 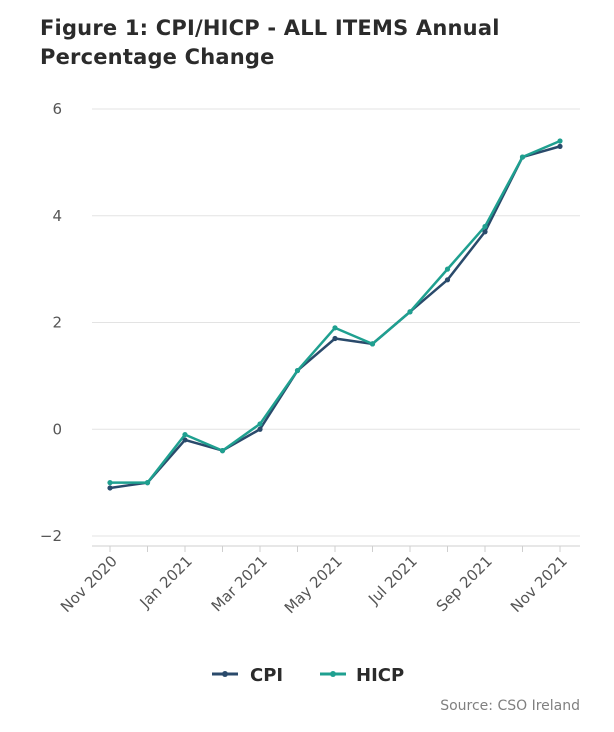 I want to click on legend-label-hicp: HICP, so click(x=380, y=675).